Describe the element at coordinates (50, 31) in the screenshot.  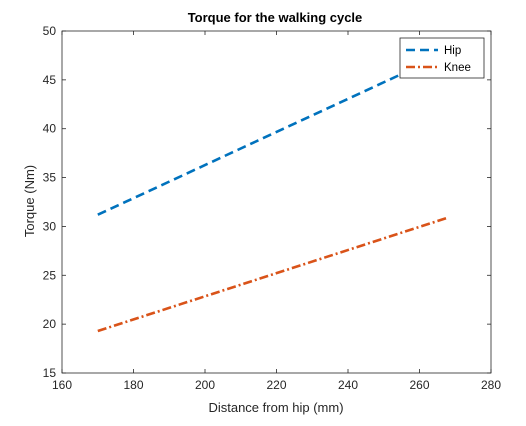
I see `y-tick-label: 50` at that location.